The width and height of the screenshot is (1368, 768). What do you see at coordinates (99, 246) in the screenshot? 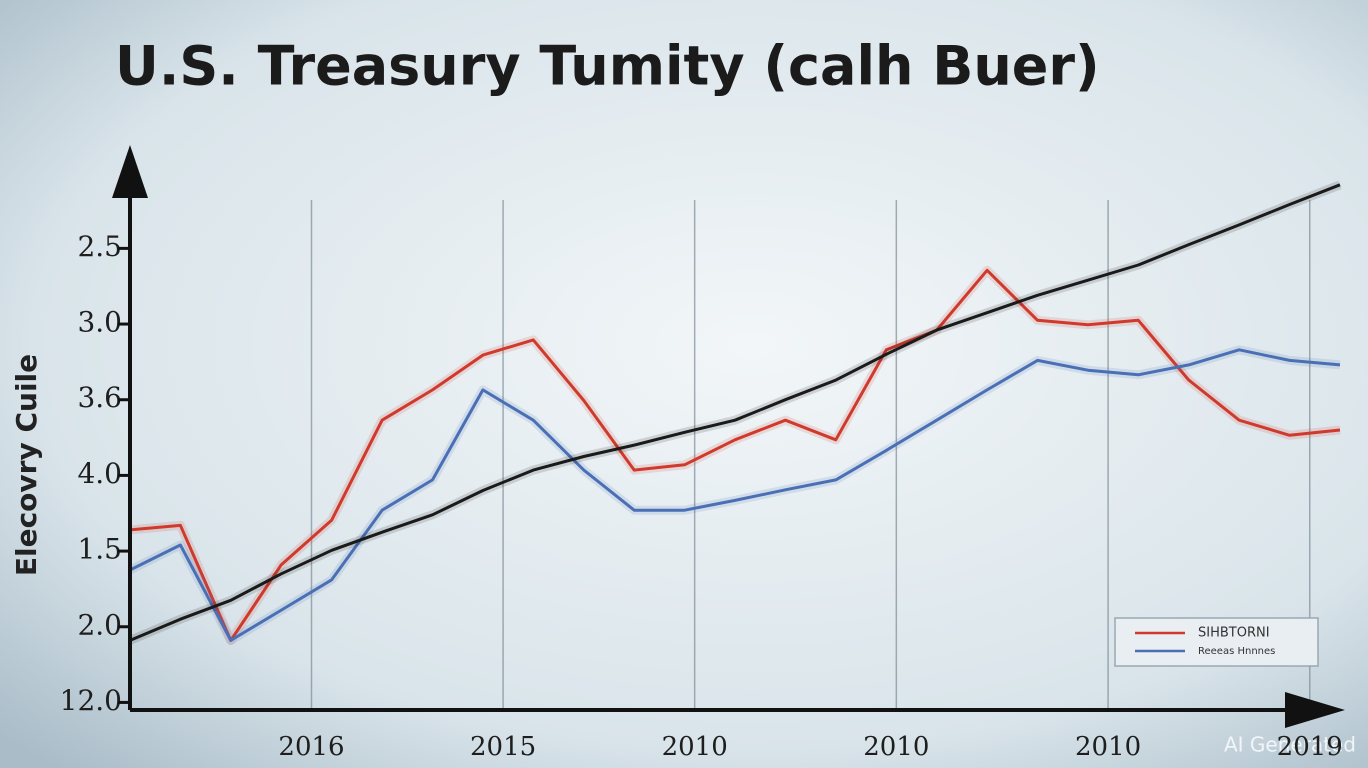
I see `y-tick-label: 2.5` at bounding box center [99, 246].